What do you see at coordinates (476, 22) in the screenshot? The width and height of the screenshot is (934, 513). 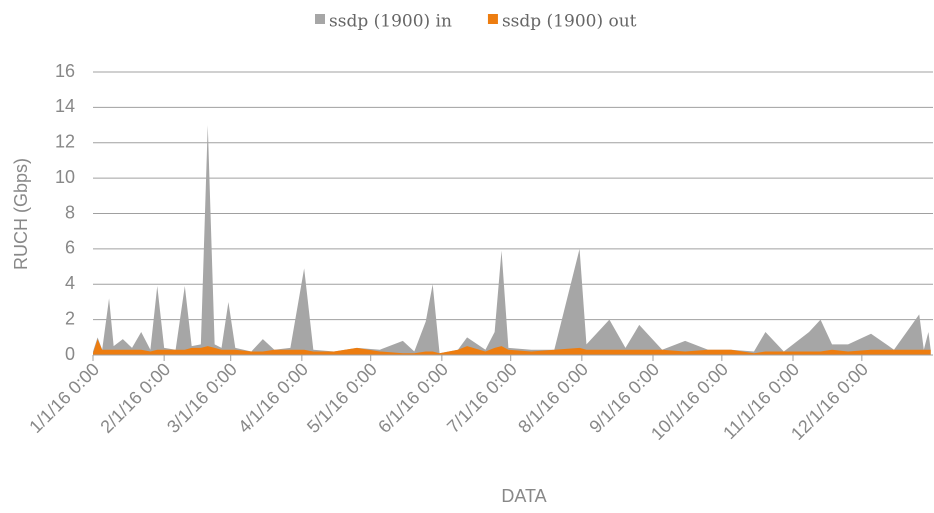 I see `legend: ssdp (1900) in ssdp (1900) out` at bounding box center [476, 22].